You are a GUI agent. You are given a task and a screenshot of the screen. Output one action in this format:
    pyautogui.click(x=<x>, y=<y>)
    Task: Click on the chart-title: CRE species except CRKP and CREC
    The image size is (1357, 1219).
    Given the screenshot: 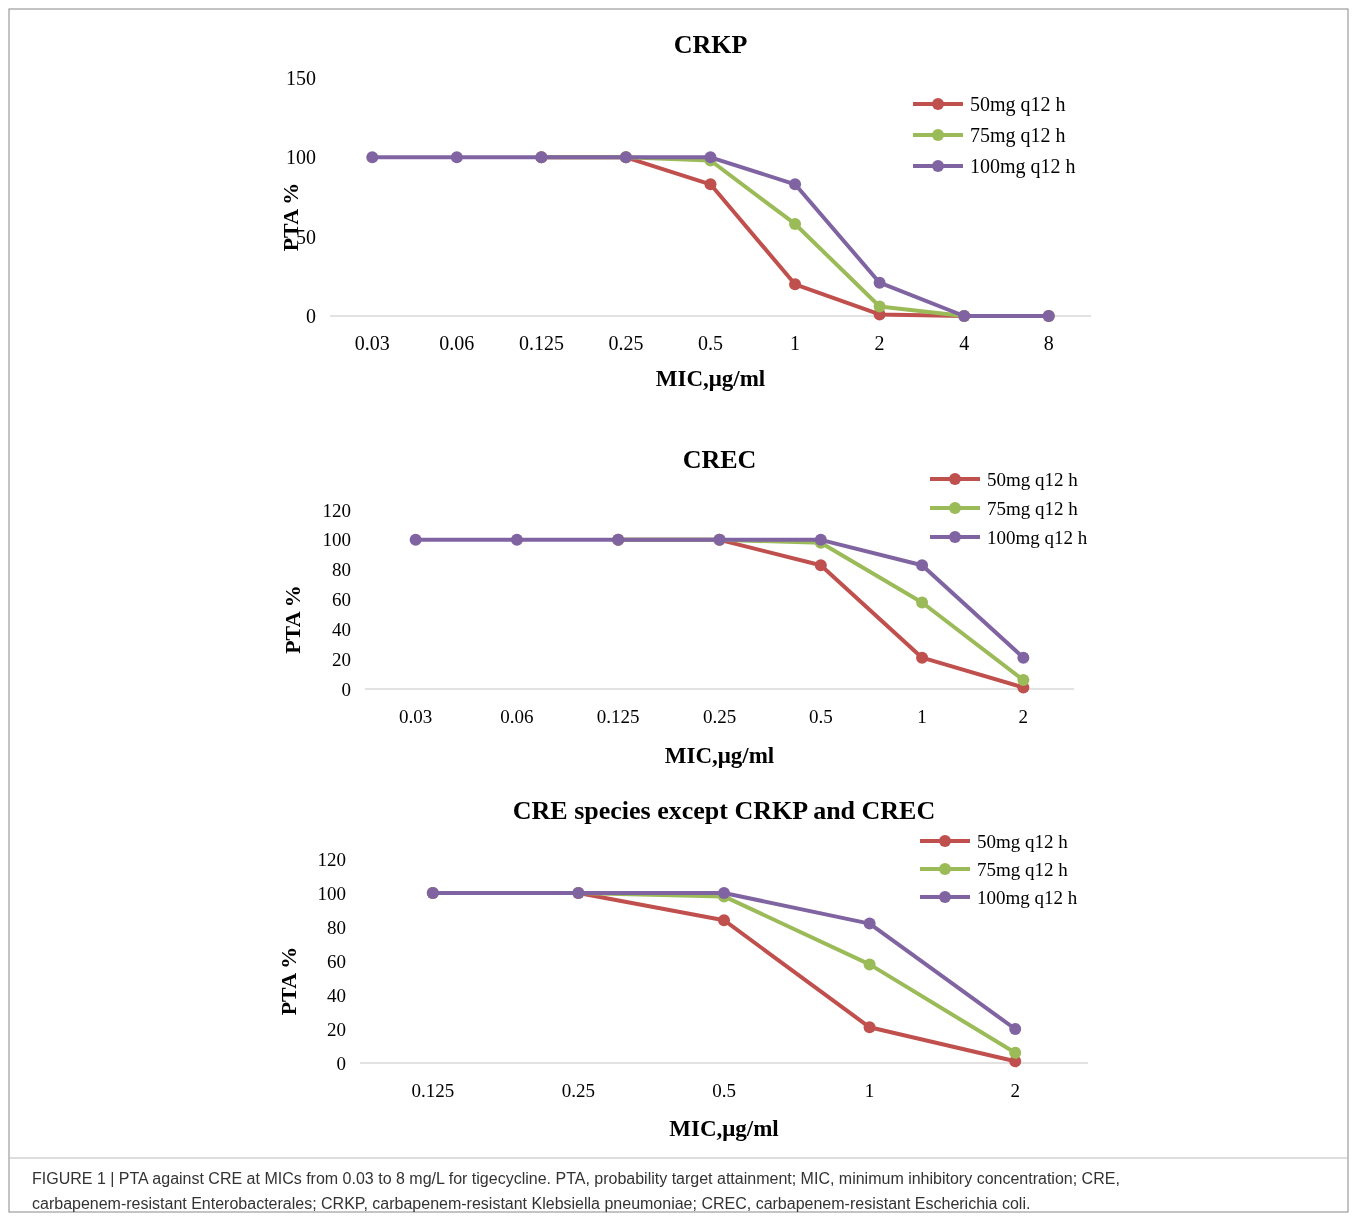 What is the action you would take?
    pyautogui.click(x=724, y=810)
    